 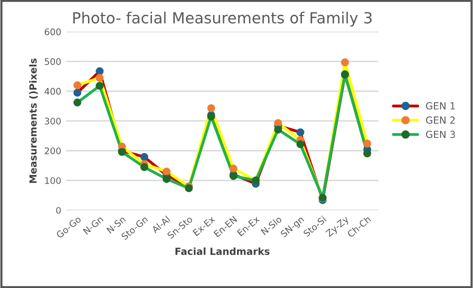 What do you see at coordinates (52, 61) in the screenshot?
I see `y-tick-label: 500` at bounding box center [52, 61].